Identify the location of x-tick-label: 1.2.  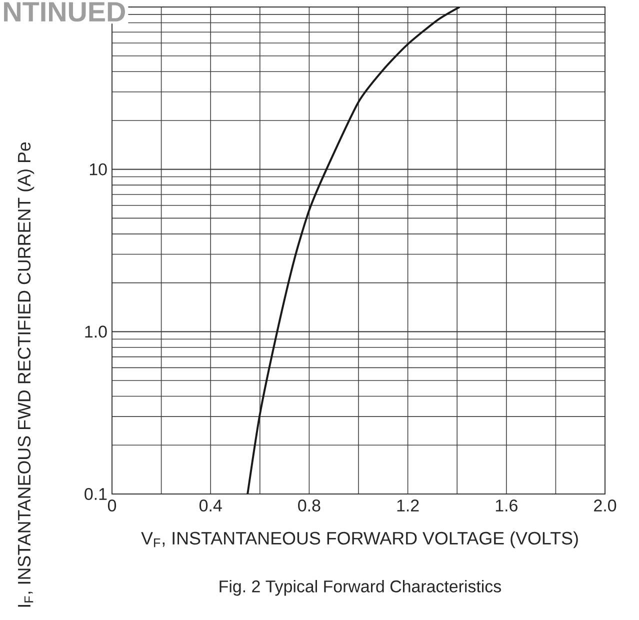
(408, 506).